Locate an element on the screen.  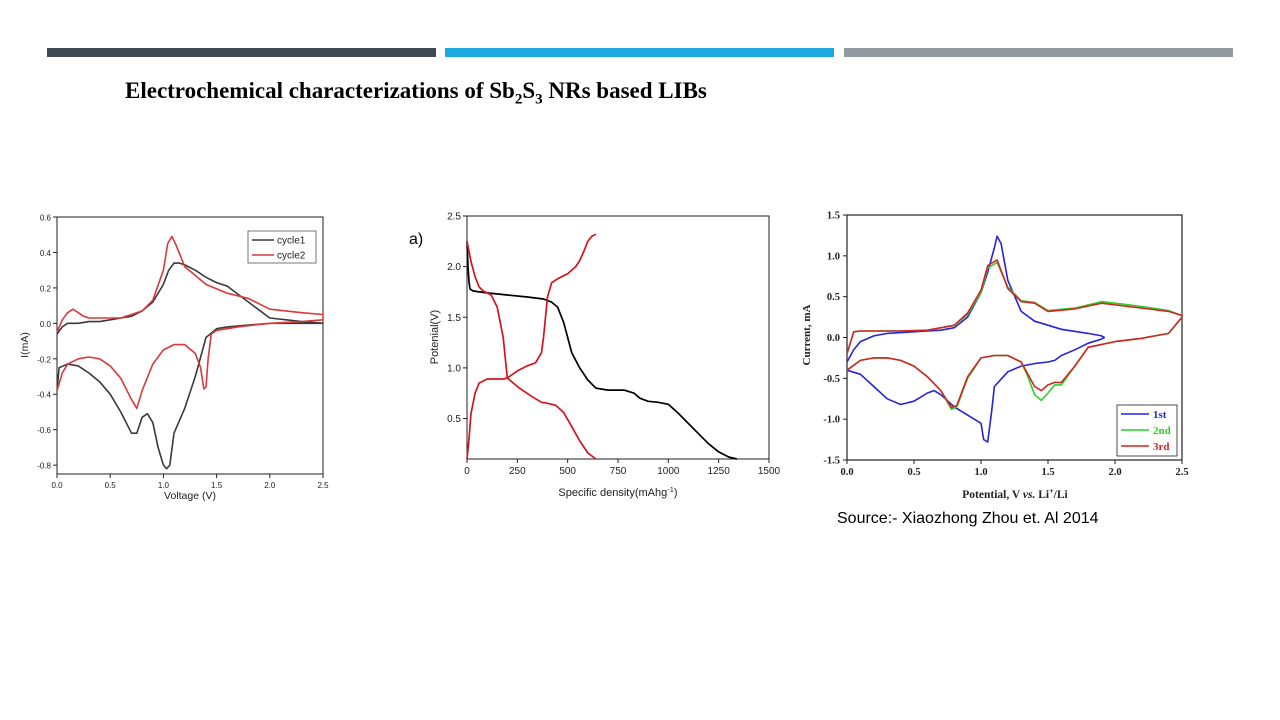
accent-bar-gray is located at coordinates (1038, 52).